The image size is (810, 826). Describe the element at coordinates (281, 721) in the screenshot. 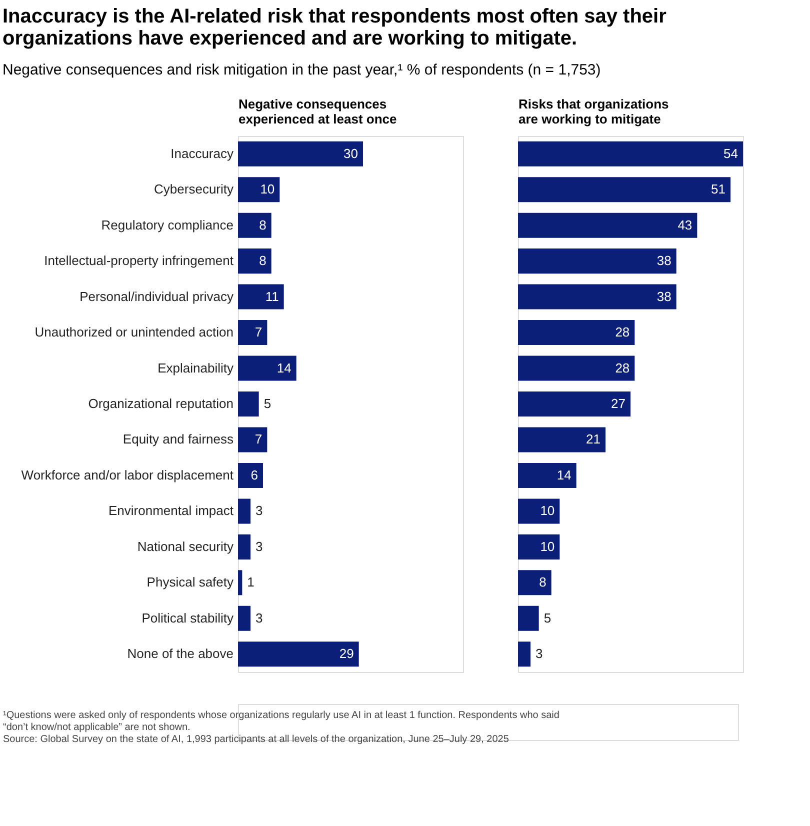

I see `text: ¹Questions were asked only of respondents whose organizations regularly use AI in at least 1 function. Respondents who said “don’t know/not applicable” are not shown.` at that location.